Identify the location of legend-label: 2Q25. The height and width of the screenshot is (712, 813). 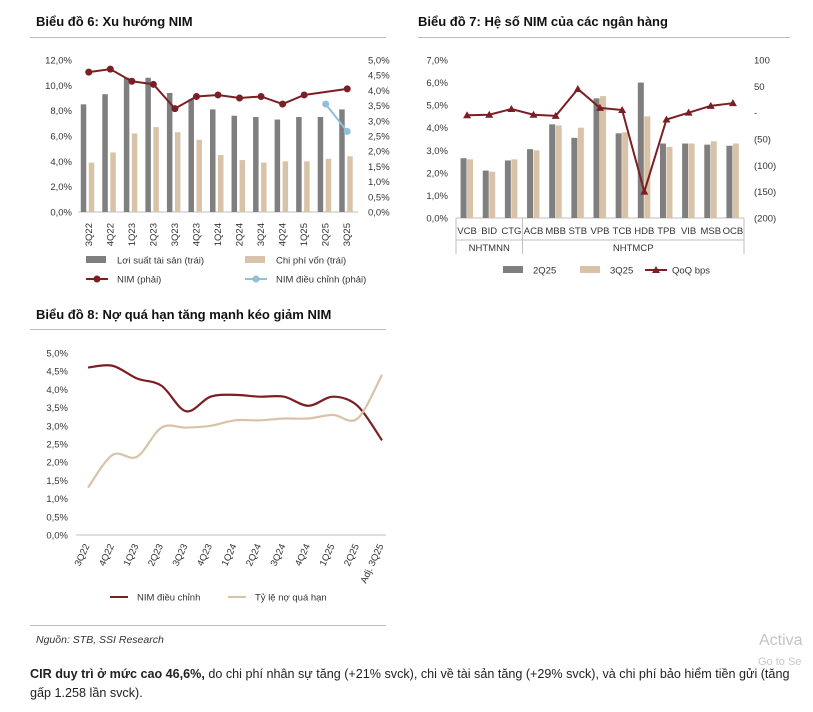
(544, 271).